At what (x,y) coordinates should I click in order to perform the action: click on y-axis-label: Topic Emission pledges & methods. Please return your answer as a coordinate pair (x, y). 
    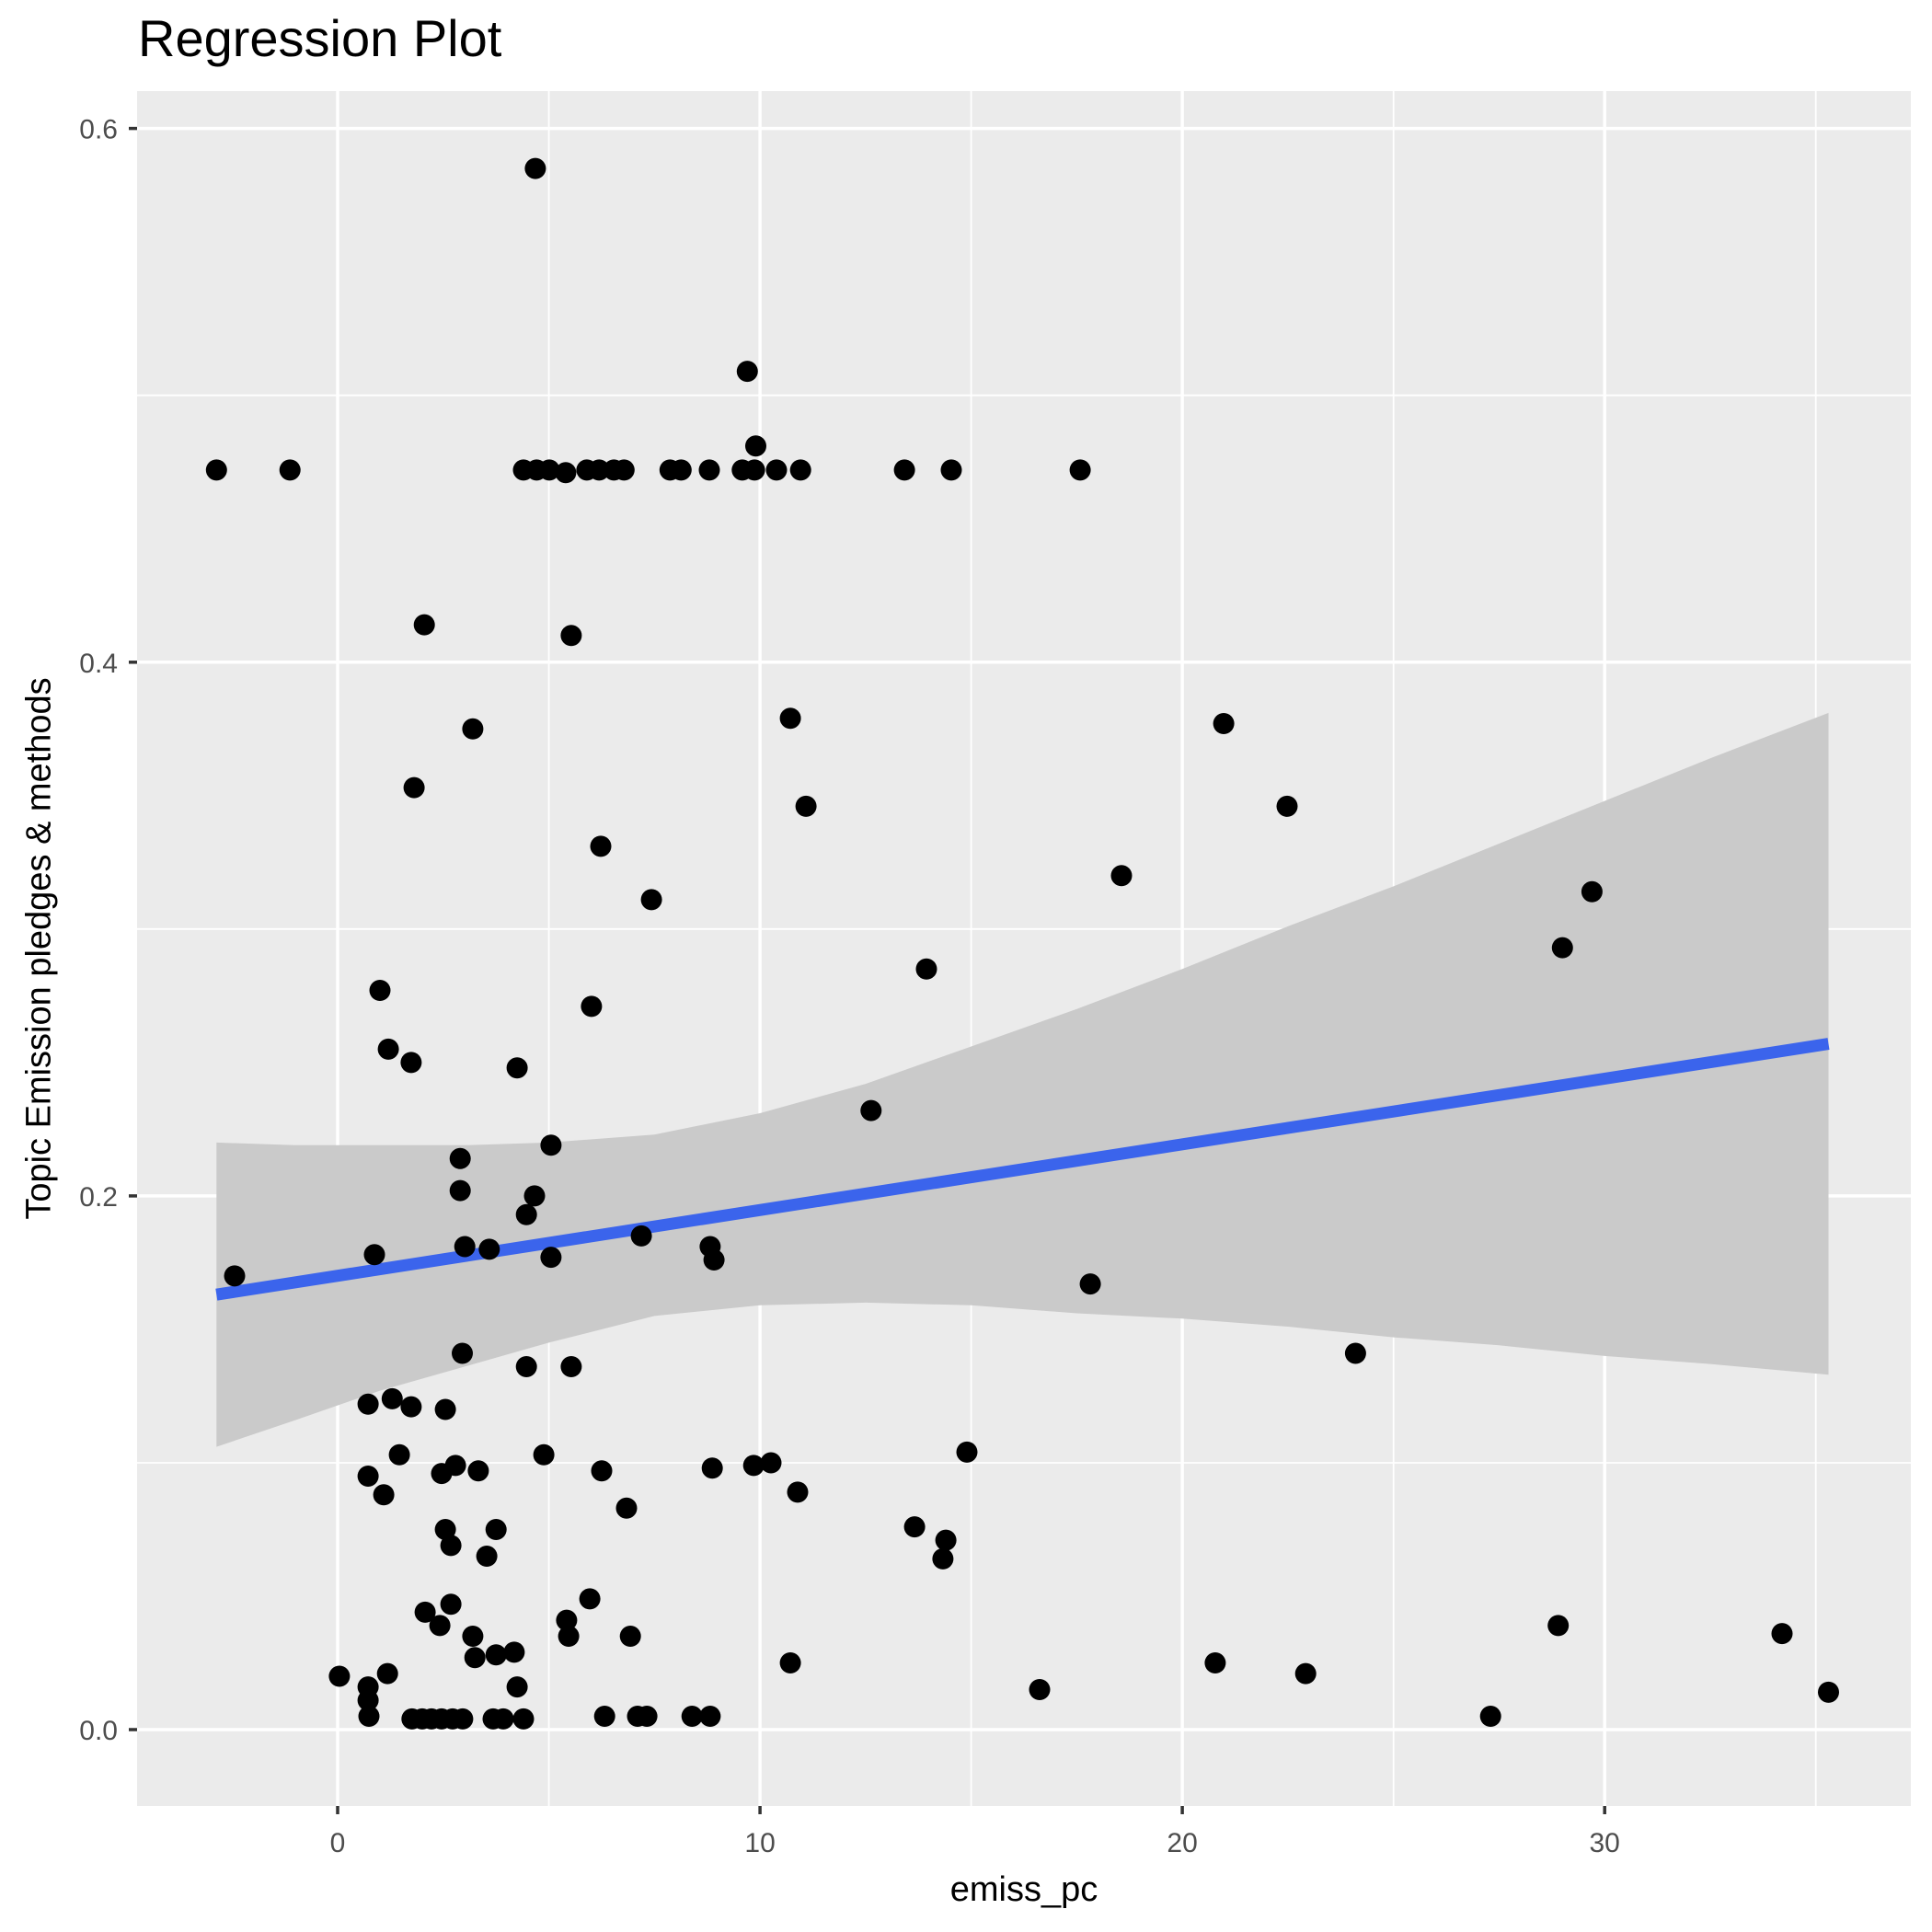
    Looking at the image, I should click on (39, 949).